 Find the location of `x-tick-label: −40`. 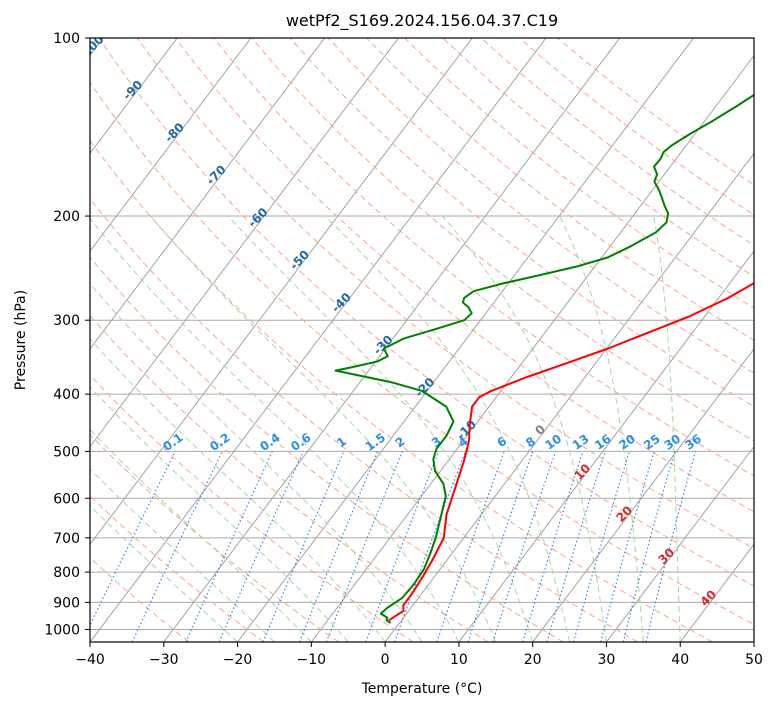

x-tick-label: −40 is located at coordinates (90, 660).